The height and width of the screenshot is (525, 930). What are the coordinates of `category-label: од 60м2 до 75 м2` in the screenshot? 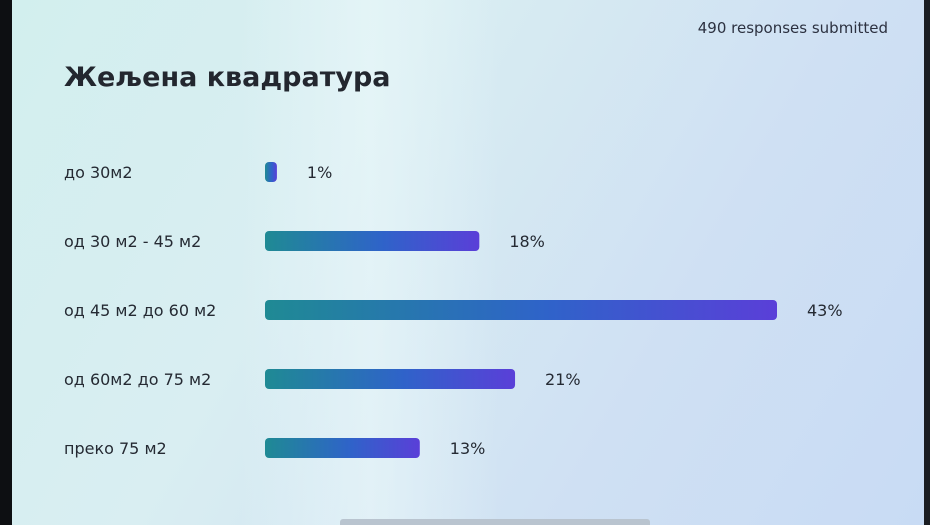 It's located at (137, 379).